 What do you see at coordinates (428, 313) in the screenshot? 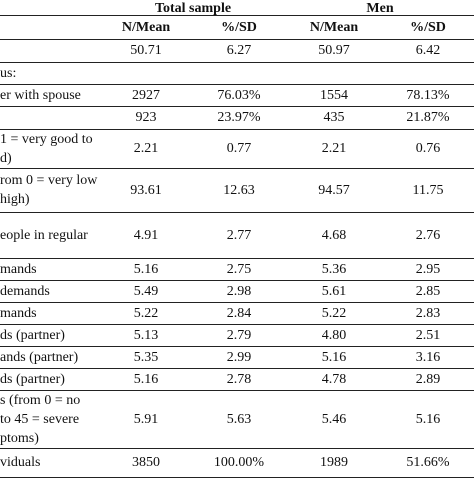
I see `cell: 2.83` at bounding box center [428, 313].